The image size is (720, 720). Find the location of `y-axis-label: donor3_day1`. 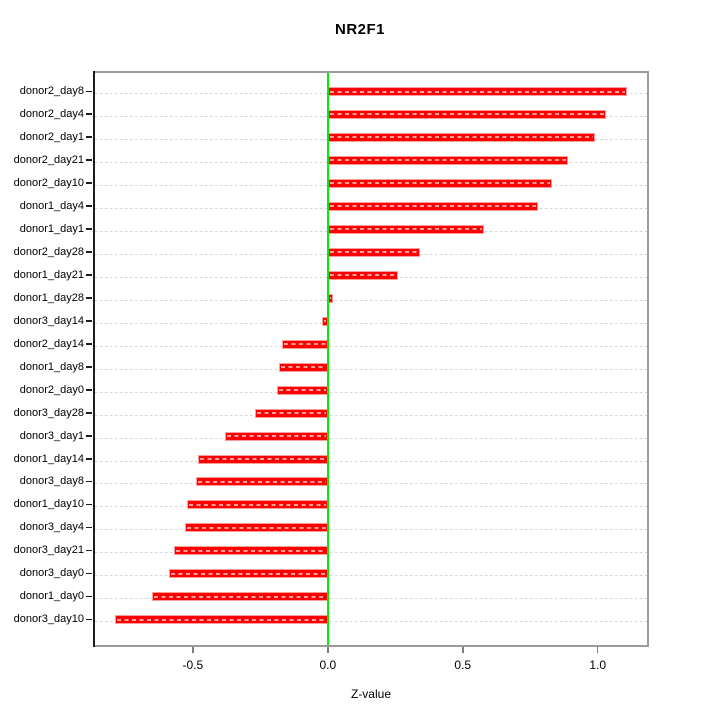

y-axis-label: donor3_day1 is located at coordinates (51, 435).